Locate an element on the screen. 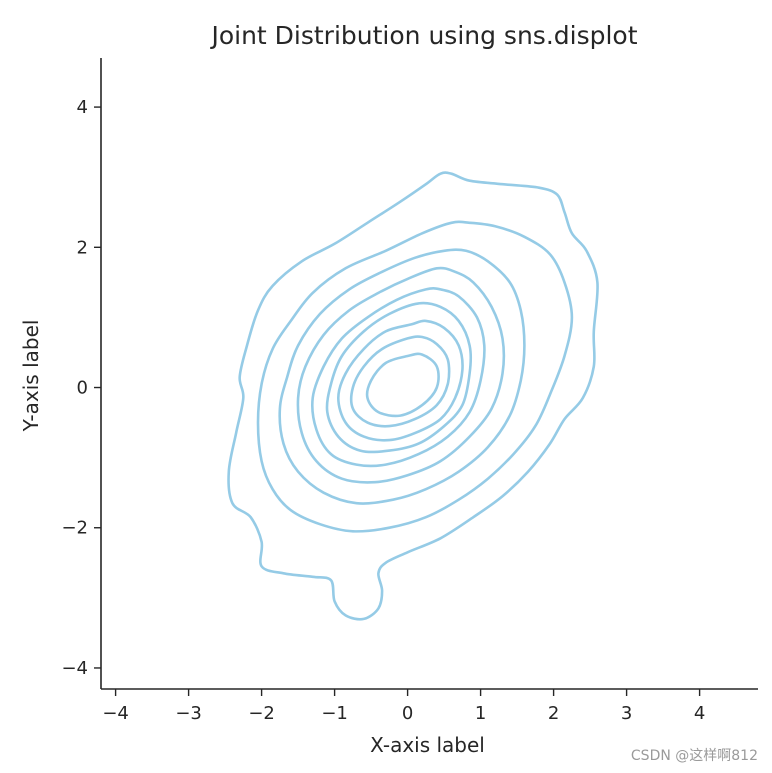 The height and width of the screenshot is (773, 772). watermark: CSDN @这样啊812 is located at coordinates (694, 756).